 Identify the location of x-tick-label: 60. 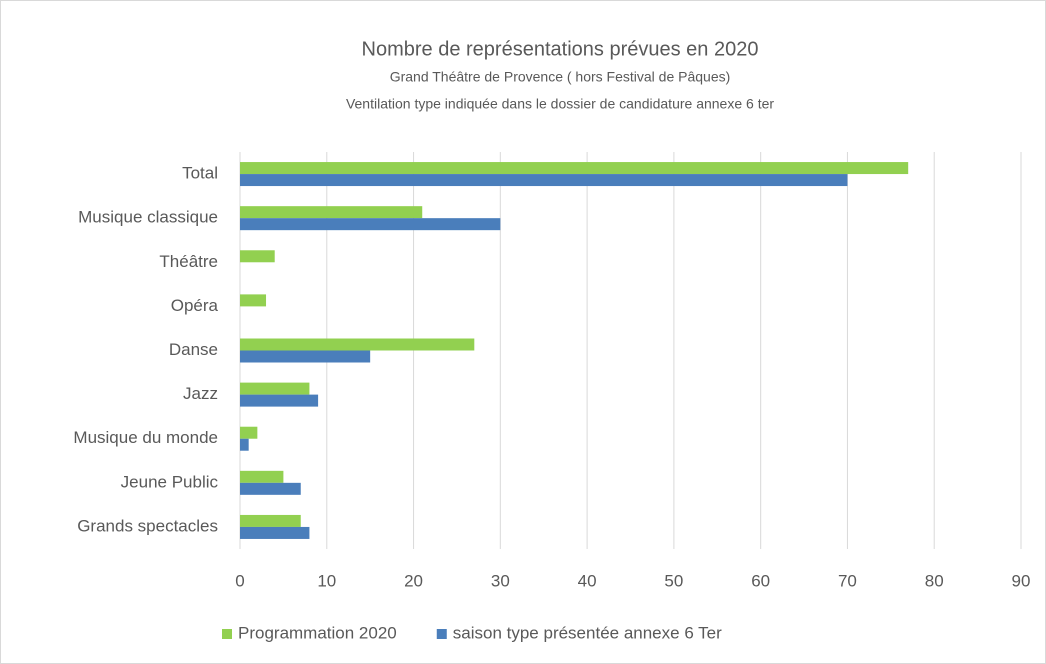
(760, 580).